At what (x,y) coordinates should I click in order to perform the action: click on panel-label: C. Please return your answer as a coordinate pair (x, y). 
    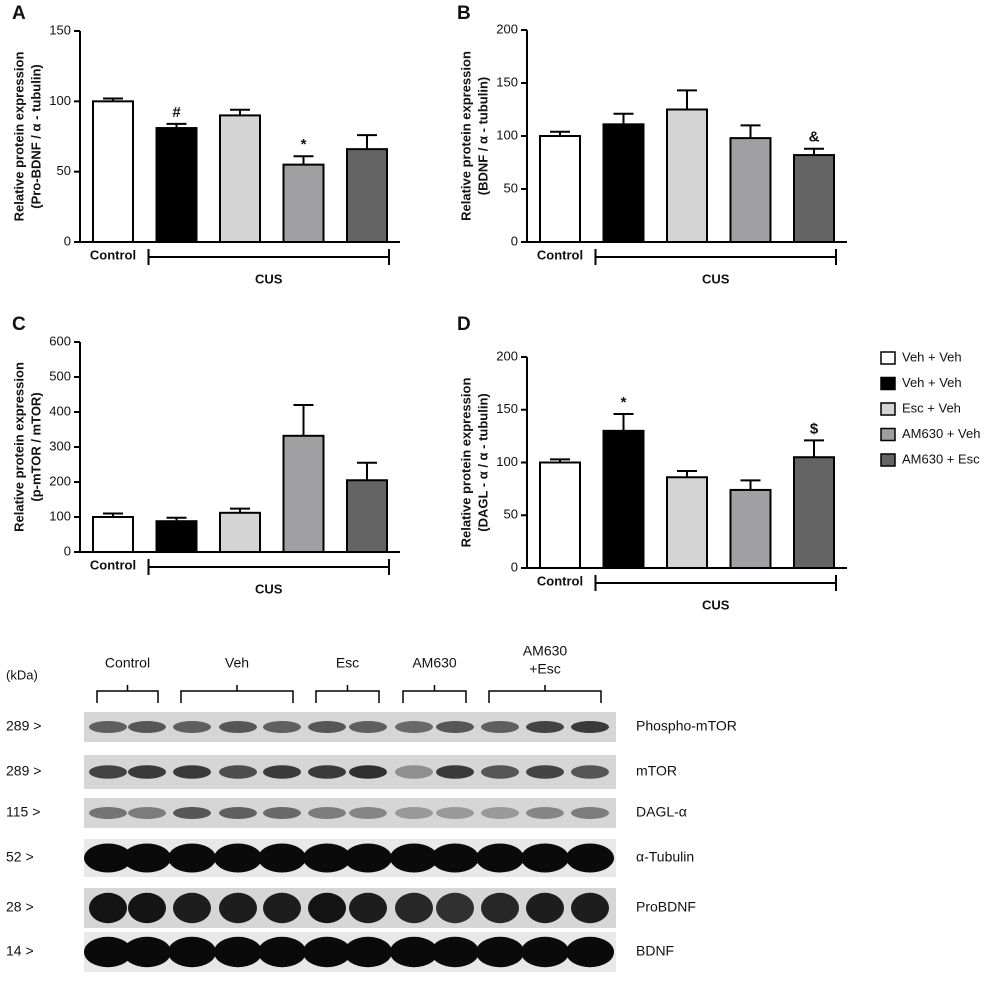
    Looking at the image, I should click on (19, 324).